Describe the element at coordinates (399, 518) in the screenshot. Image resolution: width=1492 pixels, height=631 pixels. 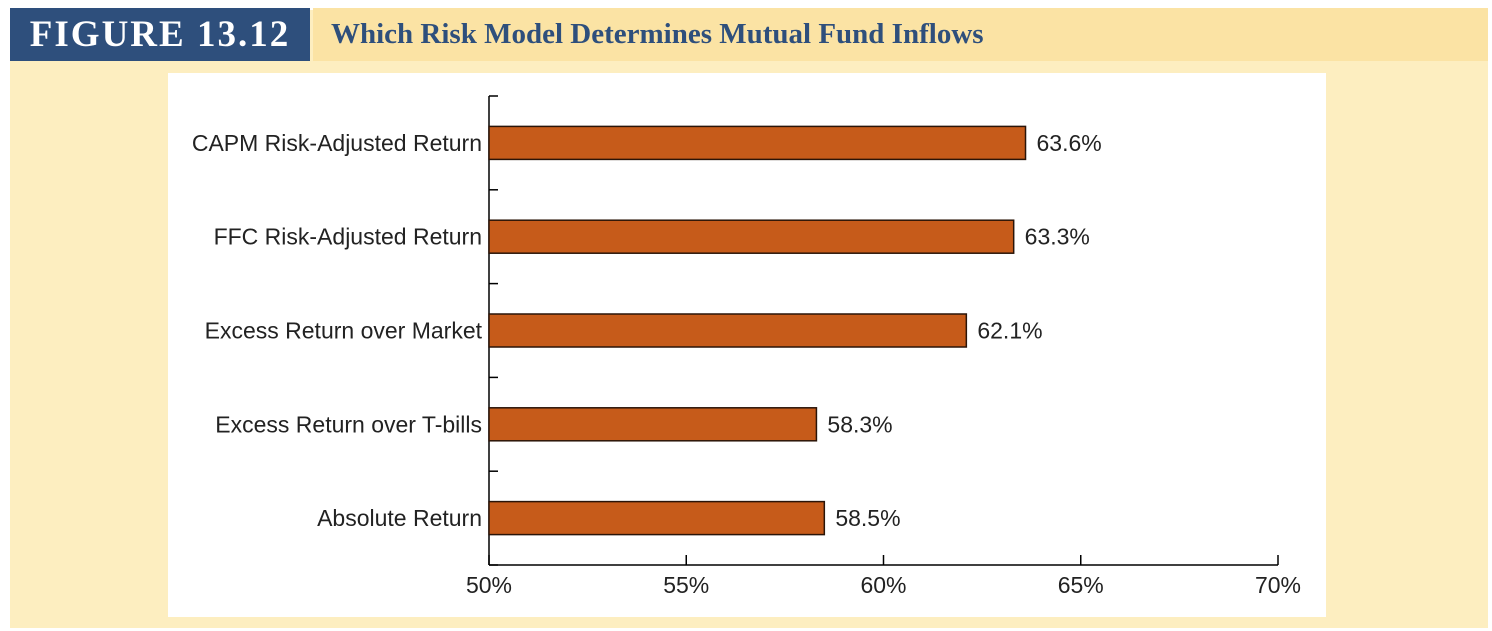
I see `category-label: Absolute Return` at that location.